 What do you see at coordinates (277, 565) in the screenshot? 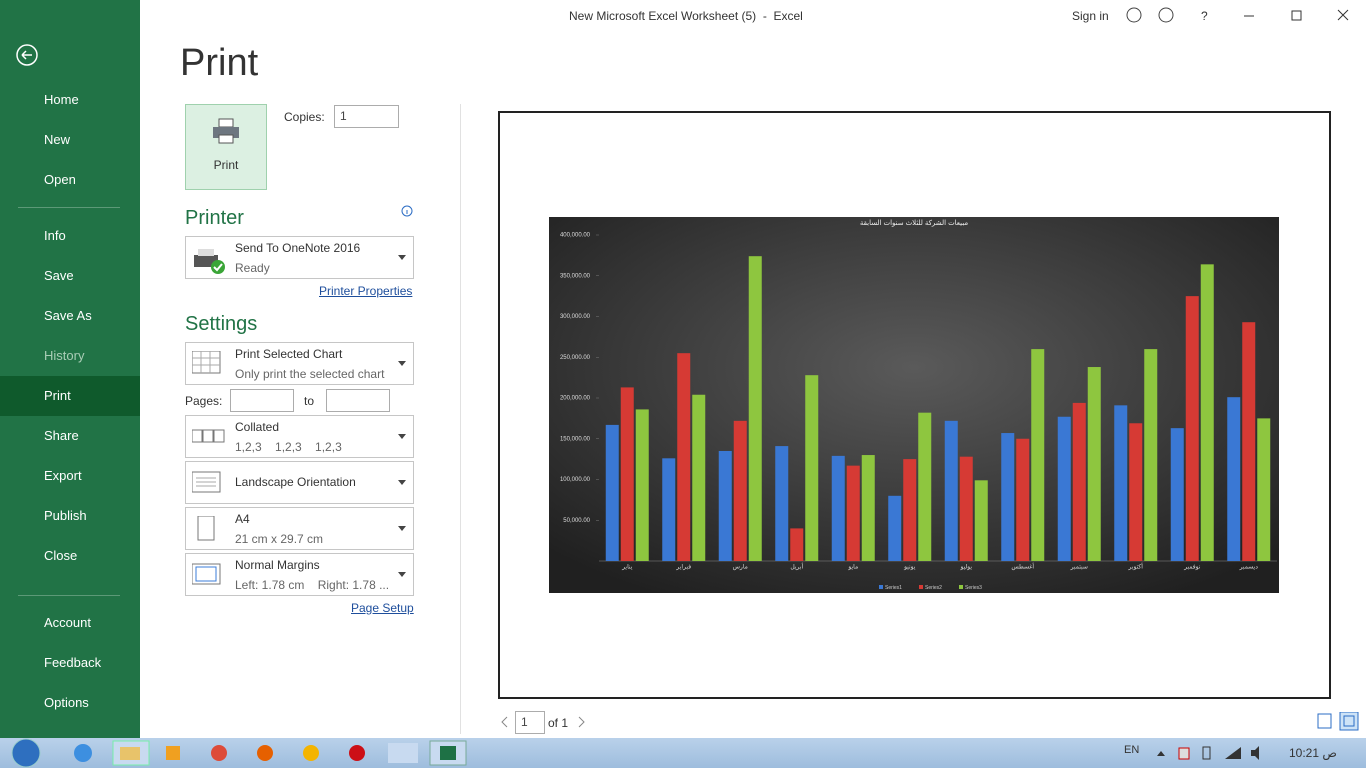
I see `margins: Normal Margins` at bounding box center [277, 565].